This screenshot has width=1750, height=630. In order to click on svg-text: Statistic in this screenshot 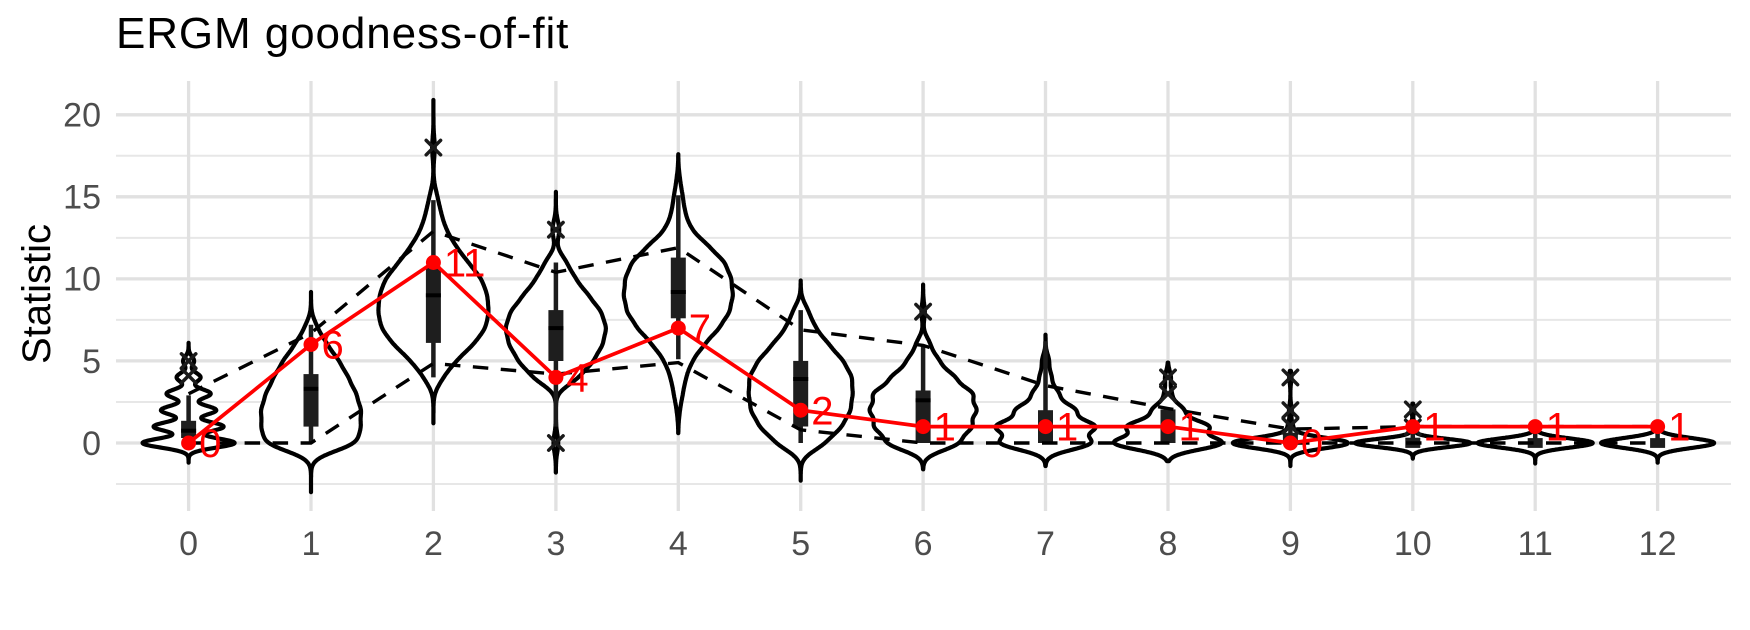, I will do `click(37, 294)`.